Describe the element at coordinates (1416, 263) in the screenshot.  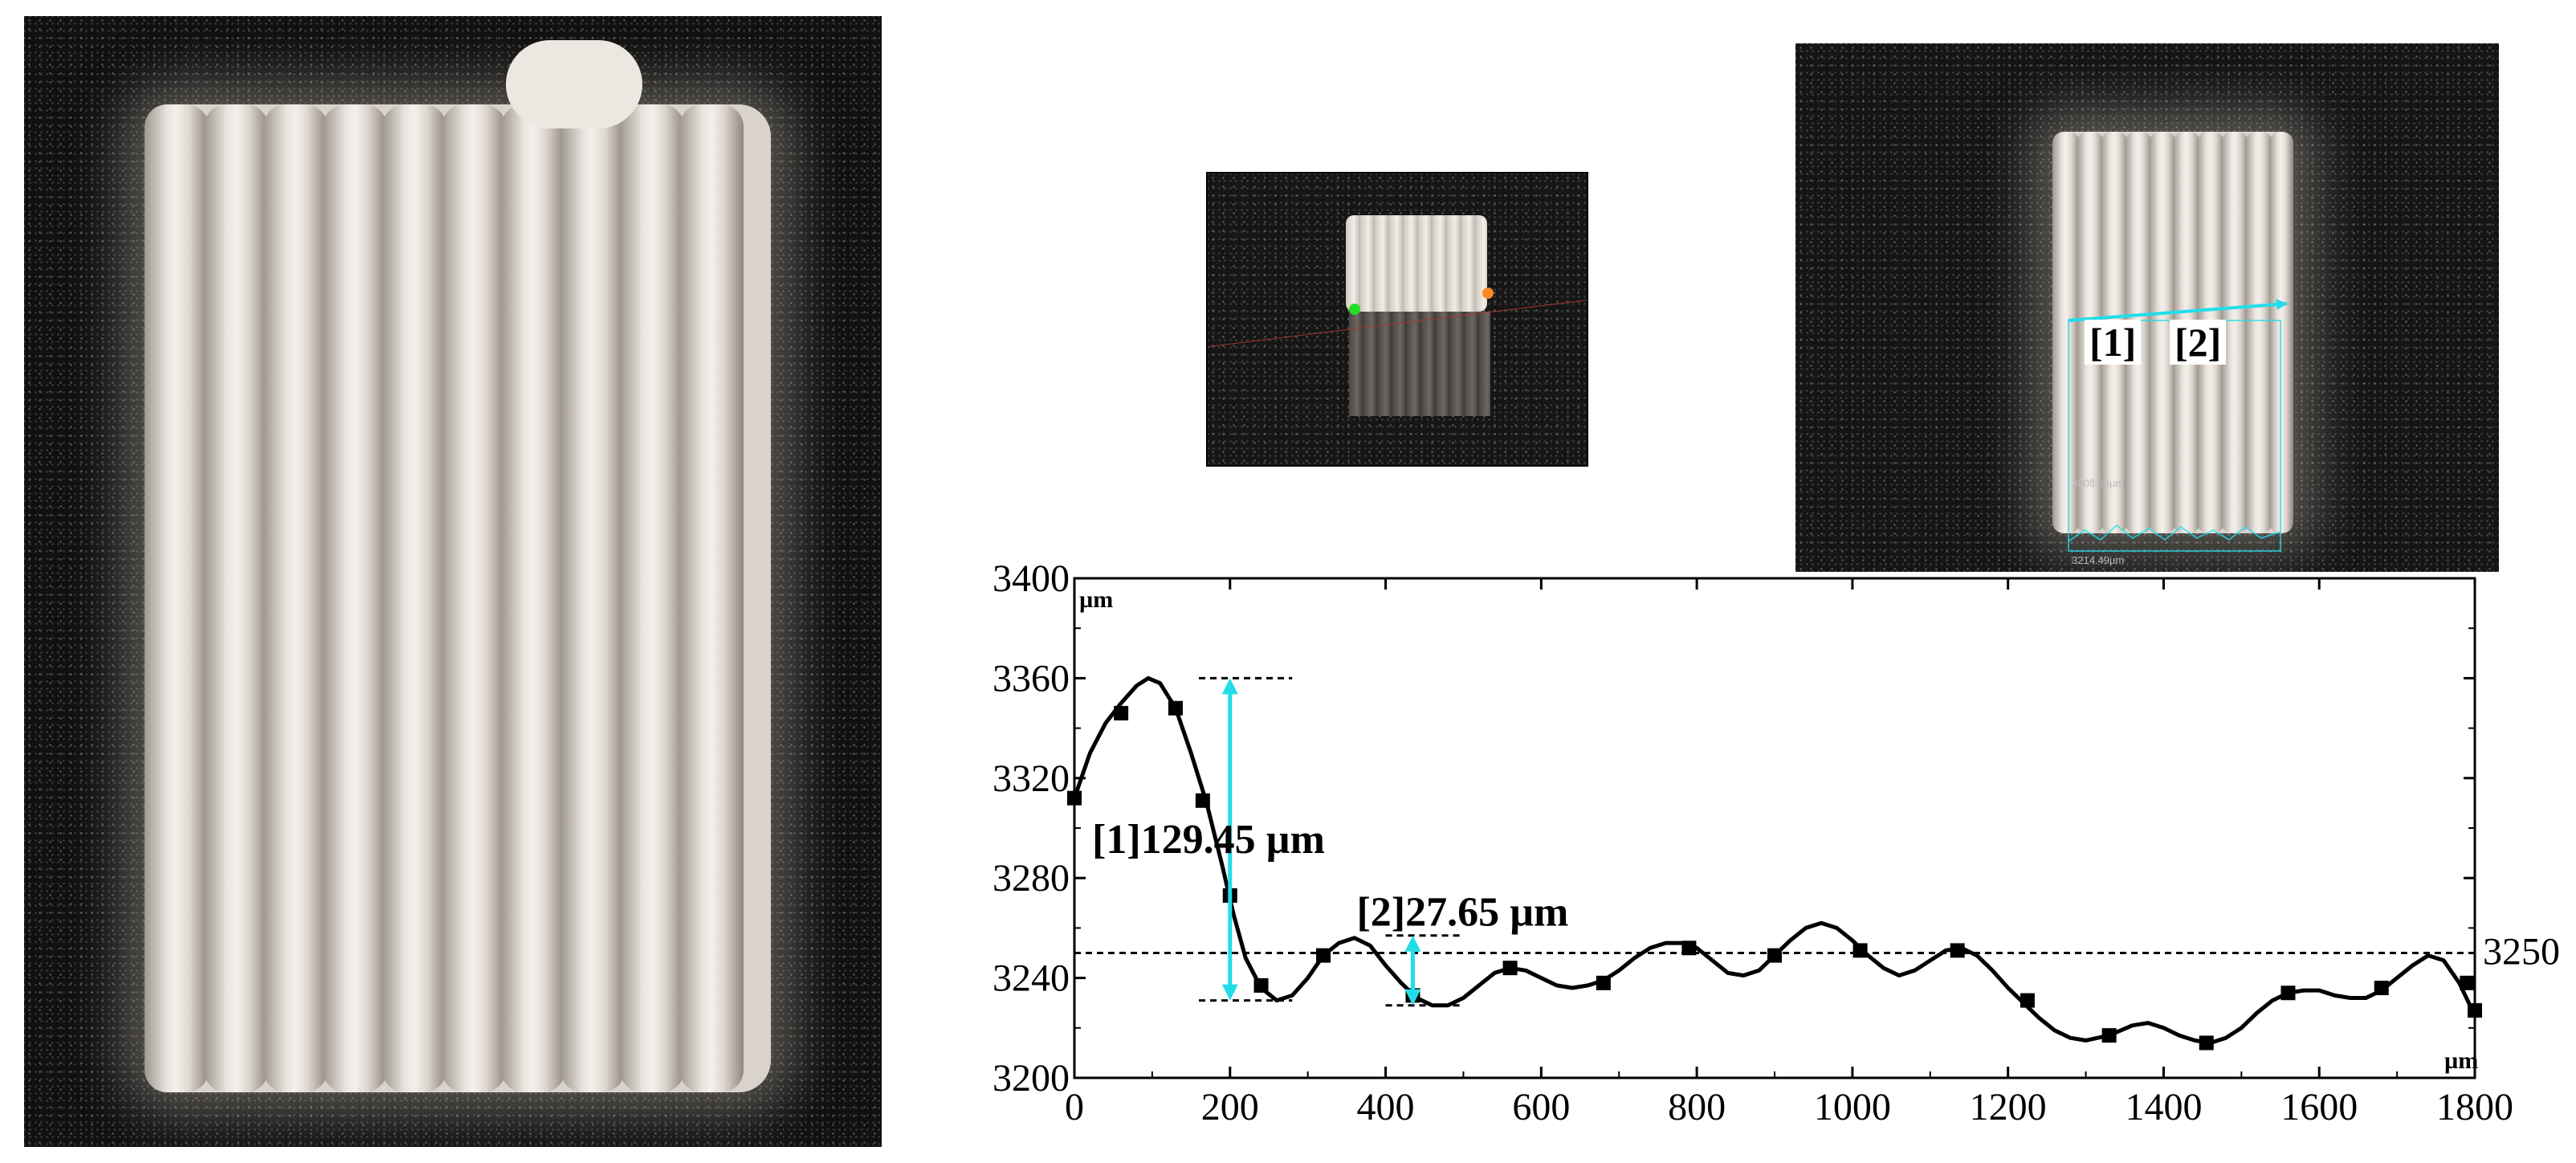
I see `sample-3d-top` at that location.